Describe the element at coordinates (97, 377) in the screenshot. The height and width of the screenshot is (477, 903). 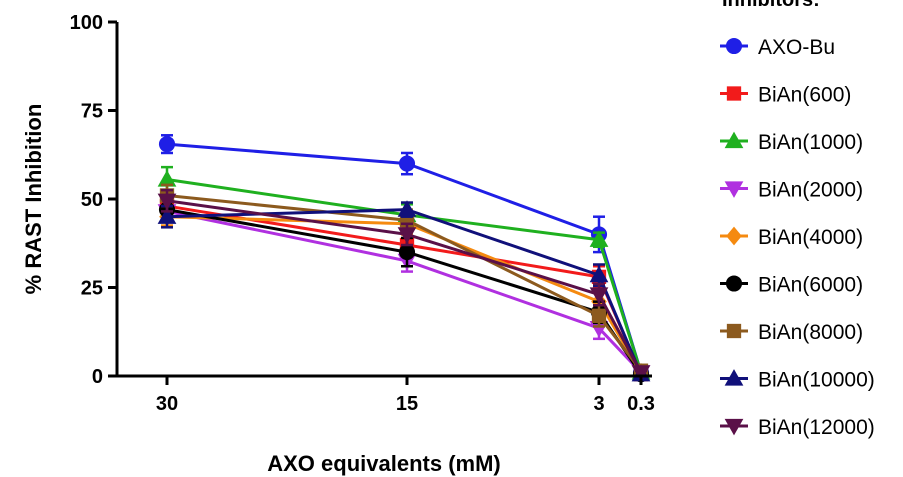
I see `y-tick-label: 0` at that location.